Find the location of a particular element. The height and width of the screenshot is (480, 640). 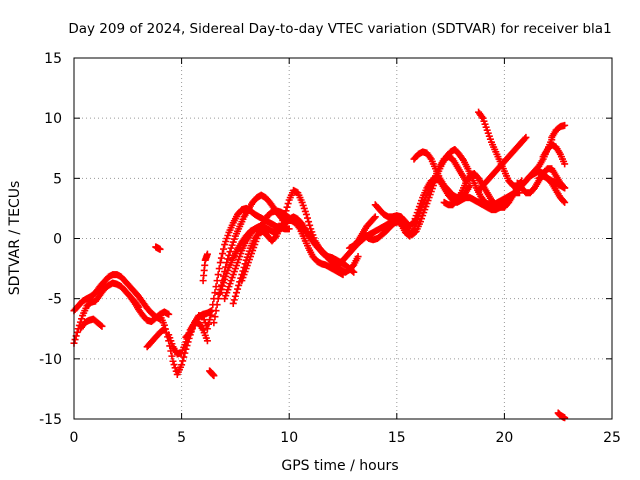

x-tick-label: 10 is located at coordinates (289, 438).